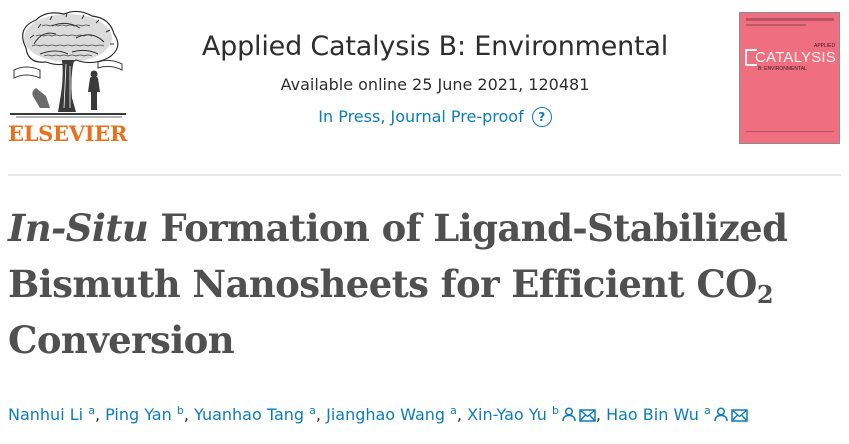 Image resolution: width=849 pixels, height=444 pixels. Describe the element at coordinates (789, 78) in the screenshot. I see `journal-cover-image: APPLIED CATALYSIS B: ENVIRONMENTAL` at that location.